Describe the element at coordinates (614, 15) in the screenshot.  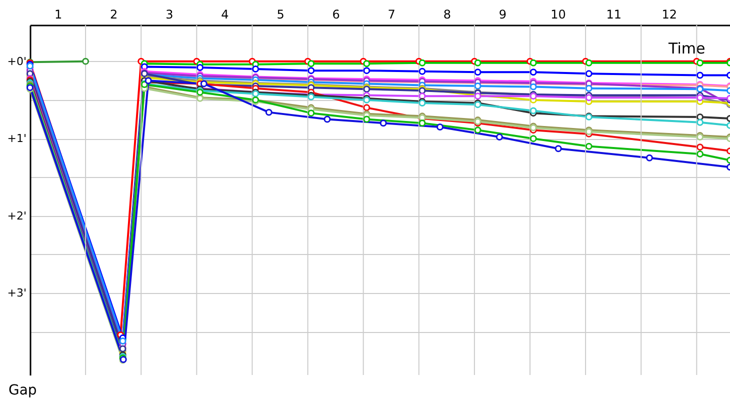
I see `x-tick-label: 11` at that location.